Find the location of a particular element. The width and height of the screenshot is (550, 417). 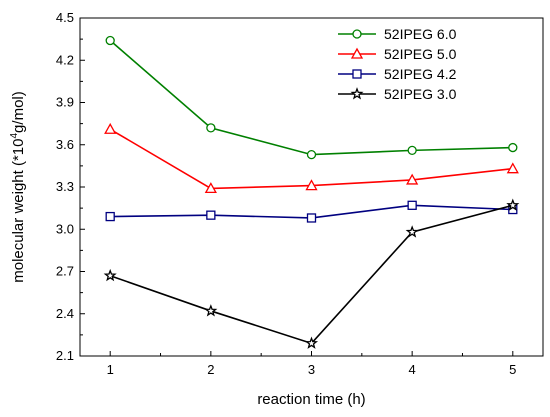

legend-item: 52IPEG 4.2 is located at coordinates (397, 74).